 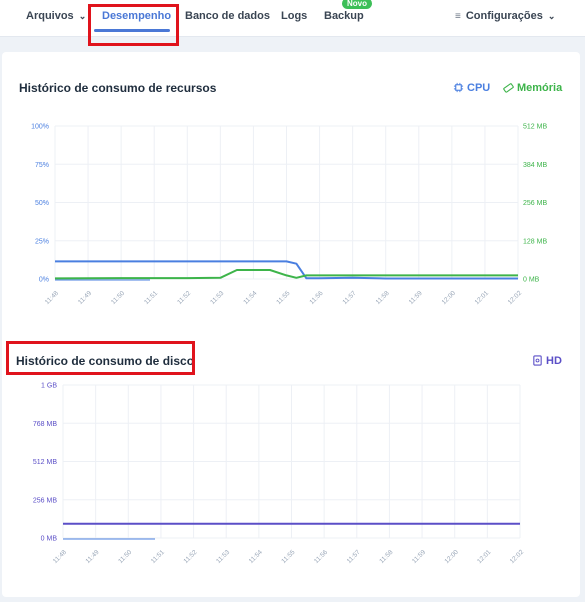 I want to click on legend-memoria-label: Memória, so click(x=540, y=88).